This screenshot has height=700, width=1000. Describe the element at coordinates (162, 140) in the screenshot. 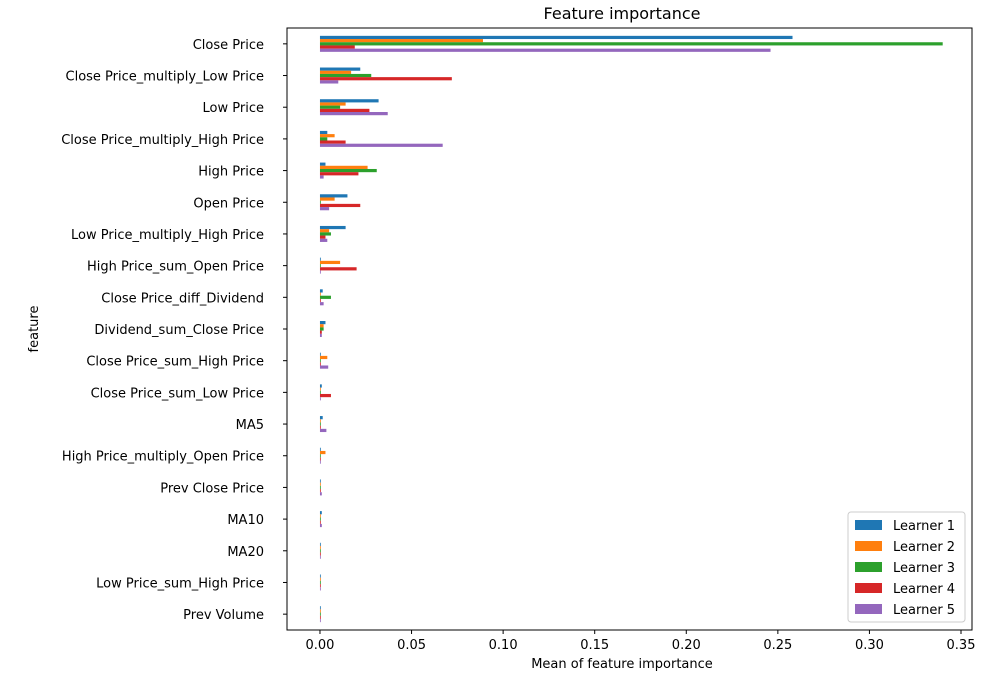

I see `y-tick-label: Close Price_multiply_High Price` at that location.